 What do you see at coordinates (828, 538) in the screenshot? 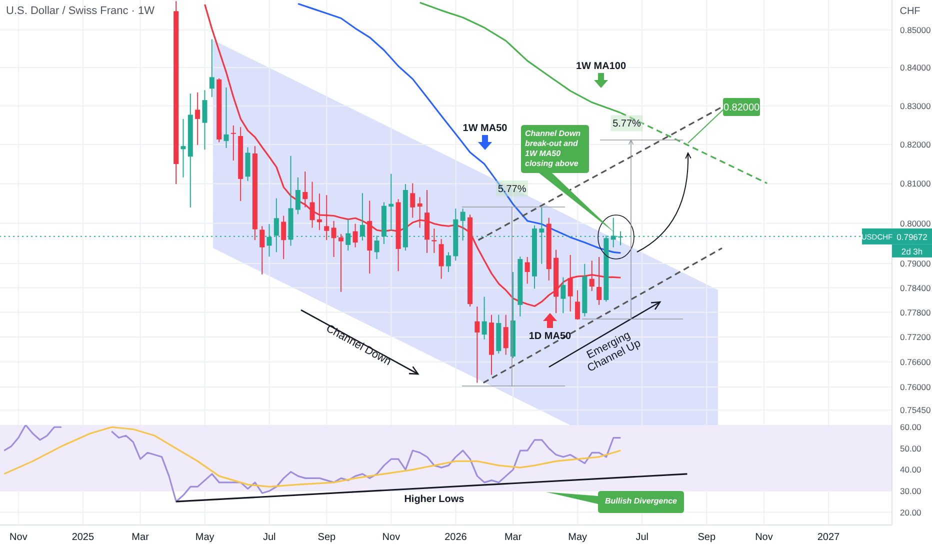
I see `x-tick-label: 2027` at bounding box center [828, 538].